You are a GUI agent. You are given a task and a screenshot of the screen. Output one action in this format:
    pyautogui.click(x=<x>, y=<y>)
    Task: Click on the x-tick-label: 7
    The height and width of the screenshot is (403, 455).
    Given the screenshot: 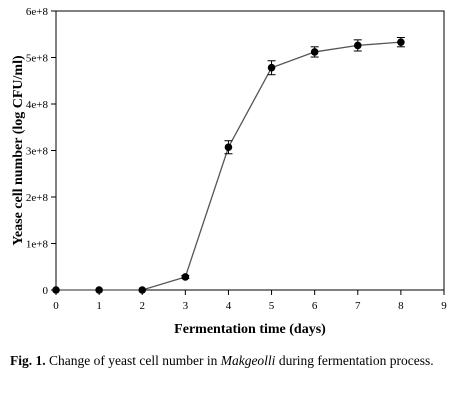 What is the action you would take?
    pyautogui.click(x=358, y=306)
    